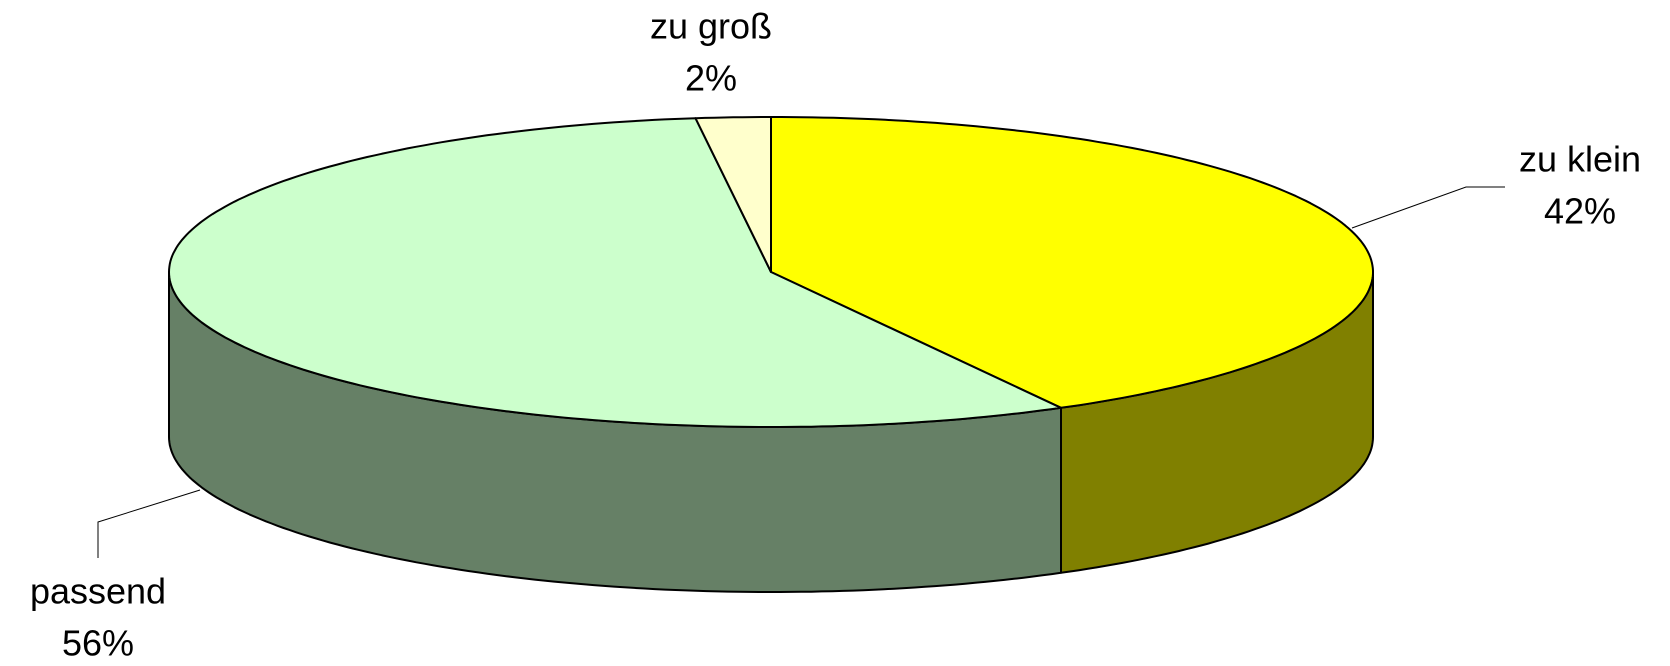  I want to click on value-label: 2%, so click(711, 78).